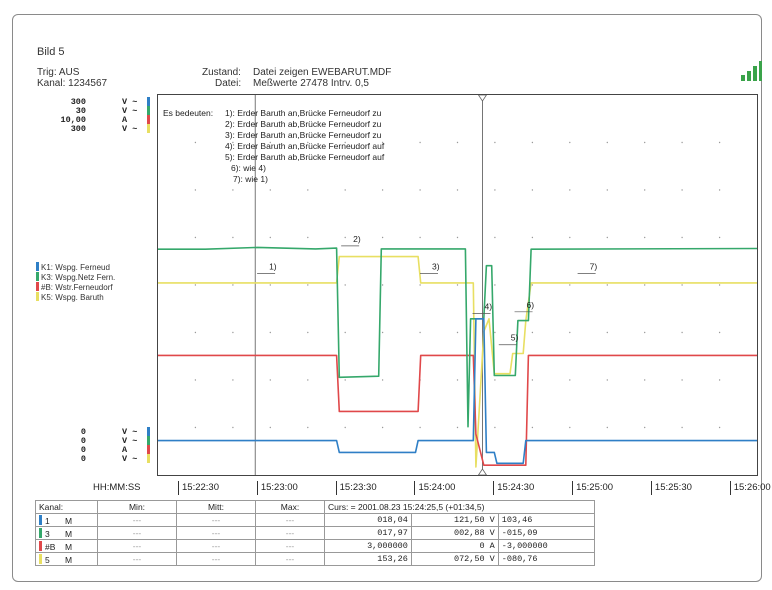  What do you see at coordinates (216, 507) in the screenshot?
I see `col-mitt: Mitt:` at bounding box center [216, 507].